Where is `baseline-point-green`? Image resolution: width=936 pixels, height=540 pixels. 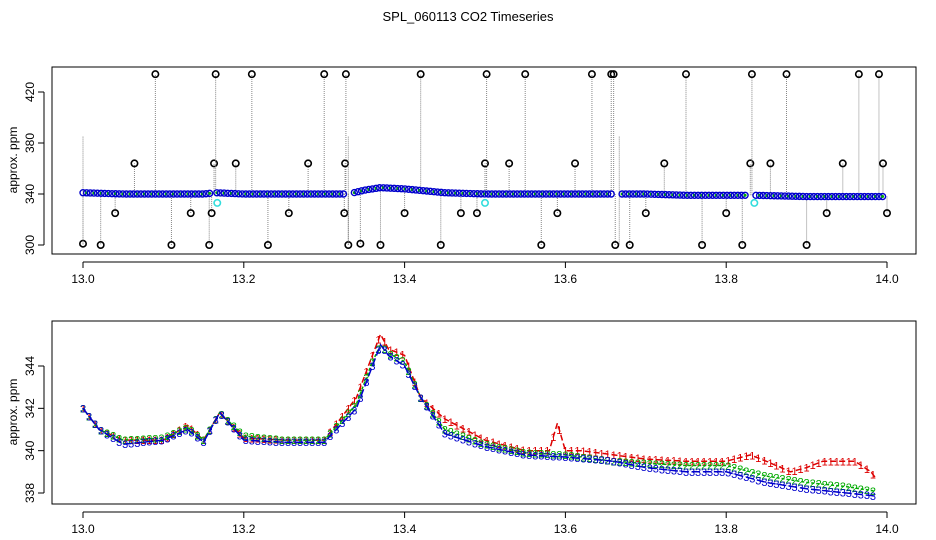 baseline-point-green is located at coordinates (883, 197).